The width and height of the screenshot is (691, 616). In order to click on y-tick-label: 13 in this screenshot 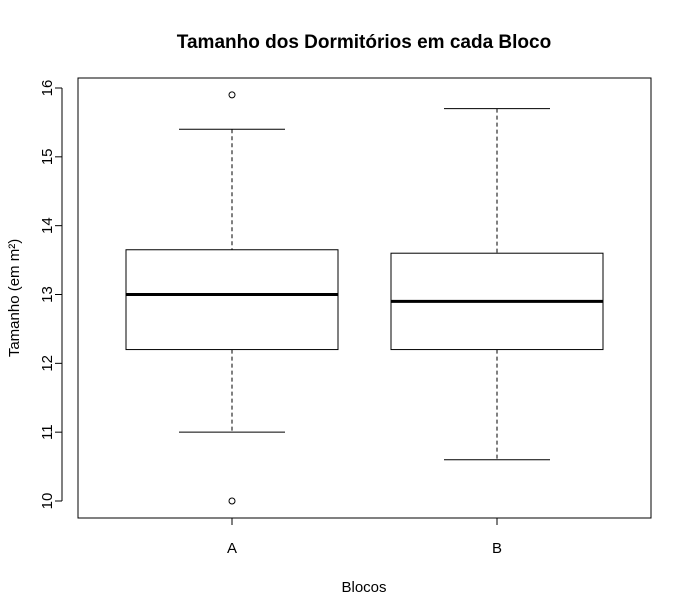, I will do `click(47, 294)`.